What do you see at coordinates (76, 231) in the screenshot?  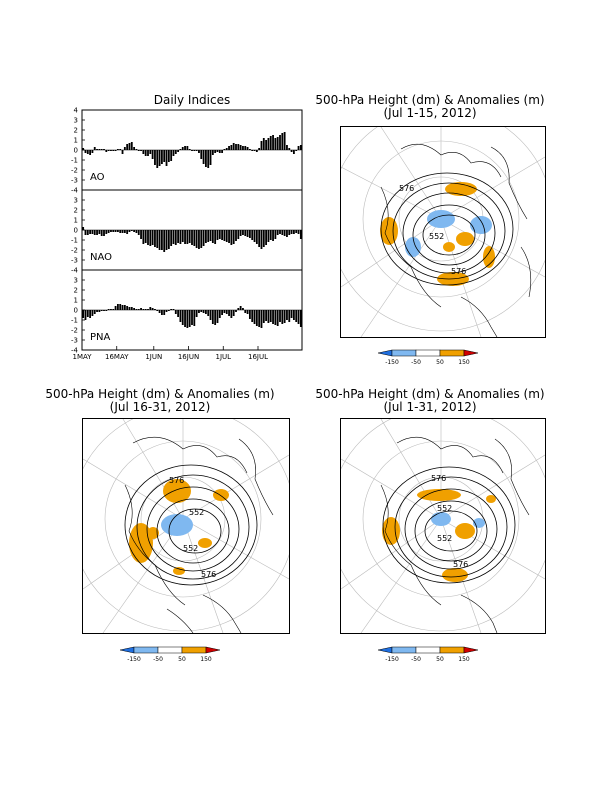 I see `y-tick-label: 0` at bounding box center [76, 231].